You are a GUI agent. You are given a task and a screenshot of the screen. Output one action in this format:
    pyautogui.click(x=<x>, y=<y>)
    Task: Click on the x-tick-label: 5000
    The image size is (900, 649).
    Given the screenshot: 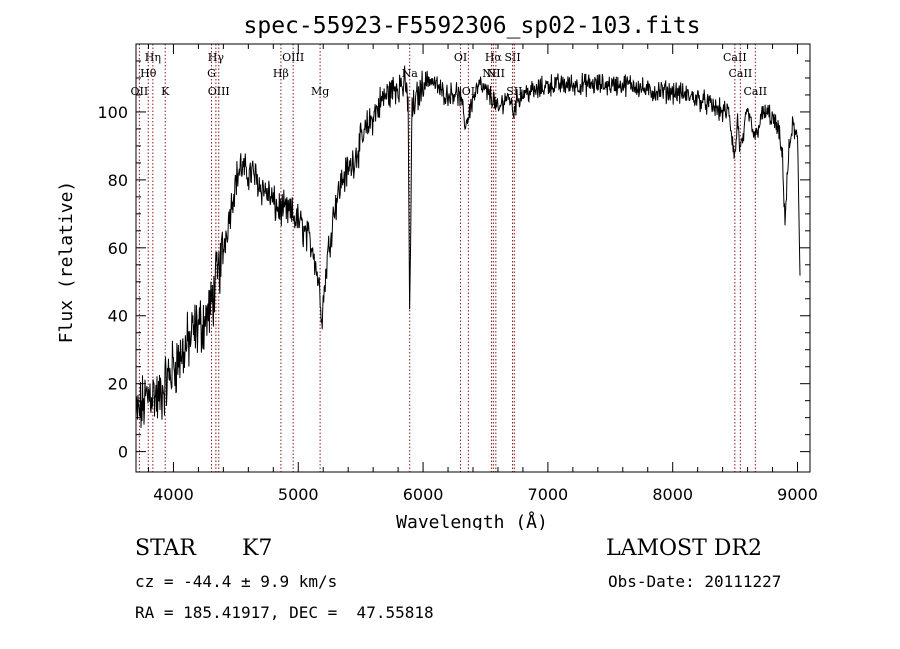 What is the action you would take?
    pyautogui.click(x=298, y=494)
    